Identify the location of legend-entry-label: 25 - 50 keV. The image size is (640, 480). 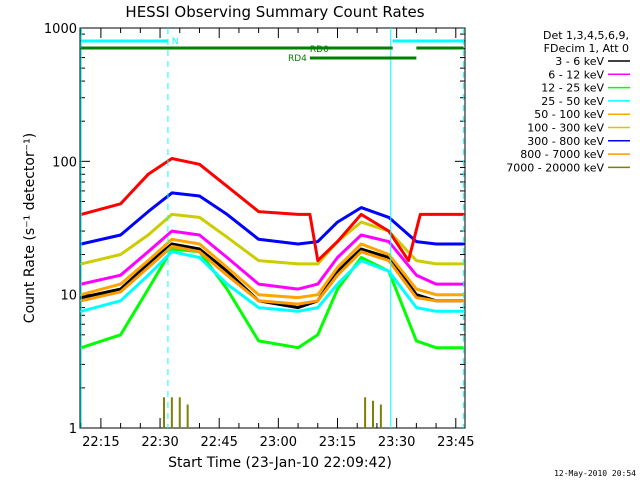
(572, 101).